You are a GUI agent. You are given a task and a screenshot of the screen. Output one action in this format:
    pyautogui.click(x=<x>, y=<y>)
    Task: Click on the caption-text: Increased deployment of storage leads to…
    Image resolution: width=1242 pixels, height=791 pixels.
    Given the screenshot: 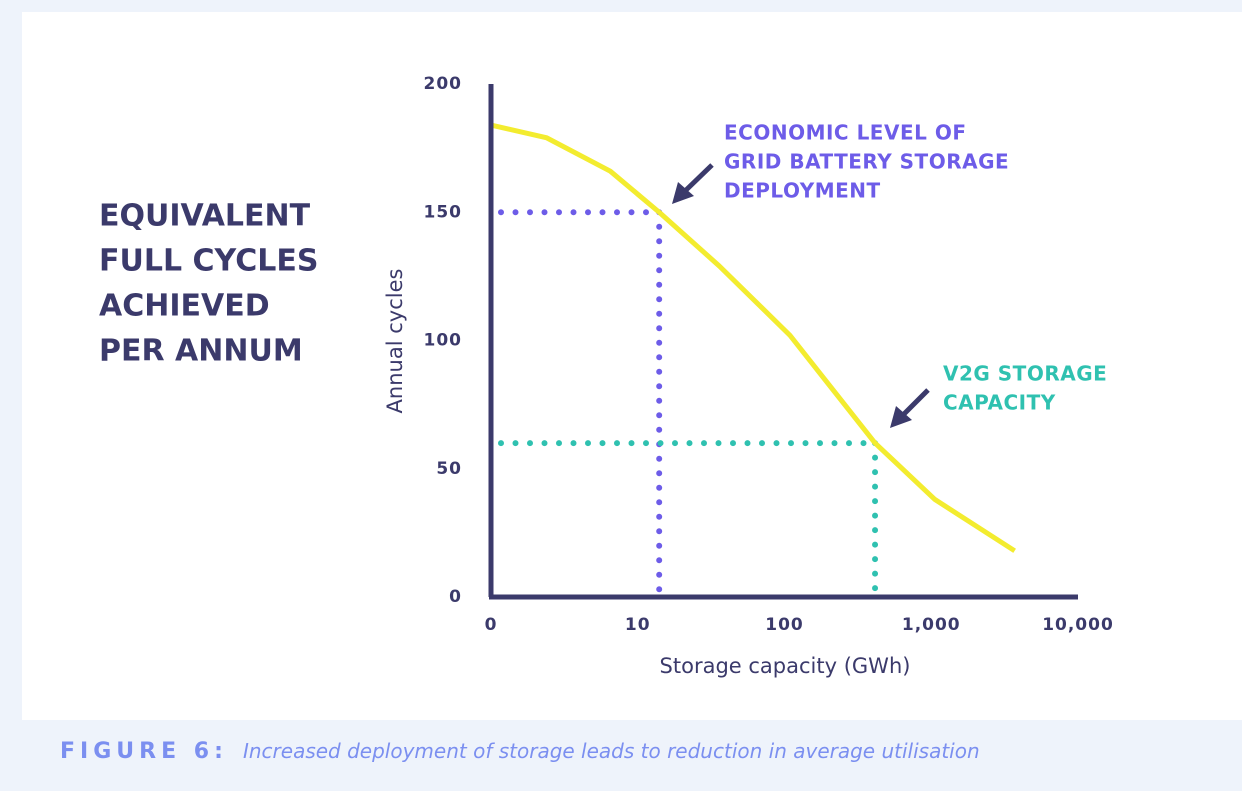 What is the action you would take?
    pyautogui.click(x=611, y=751)
    